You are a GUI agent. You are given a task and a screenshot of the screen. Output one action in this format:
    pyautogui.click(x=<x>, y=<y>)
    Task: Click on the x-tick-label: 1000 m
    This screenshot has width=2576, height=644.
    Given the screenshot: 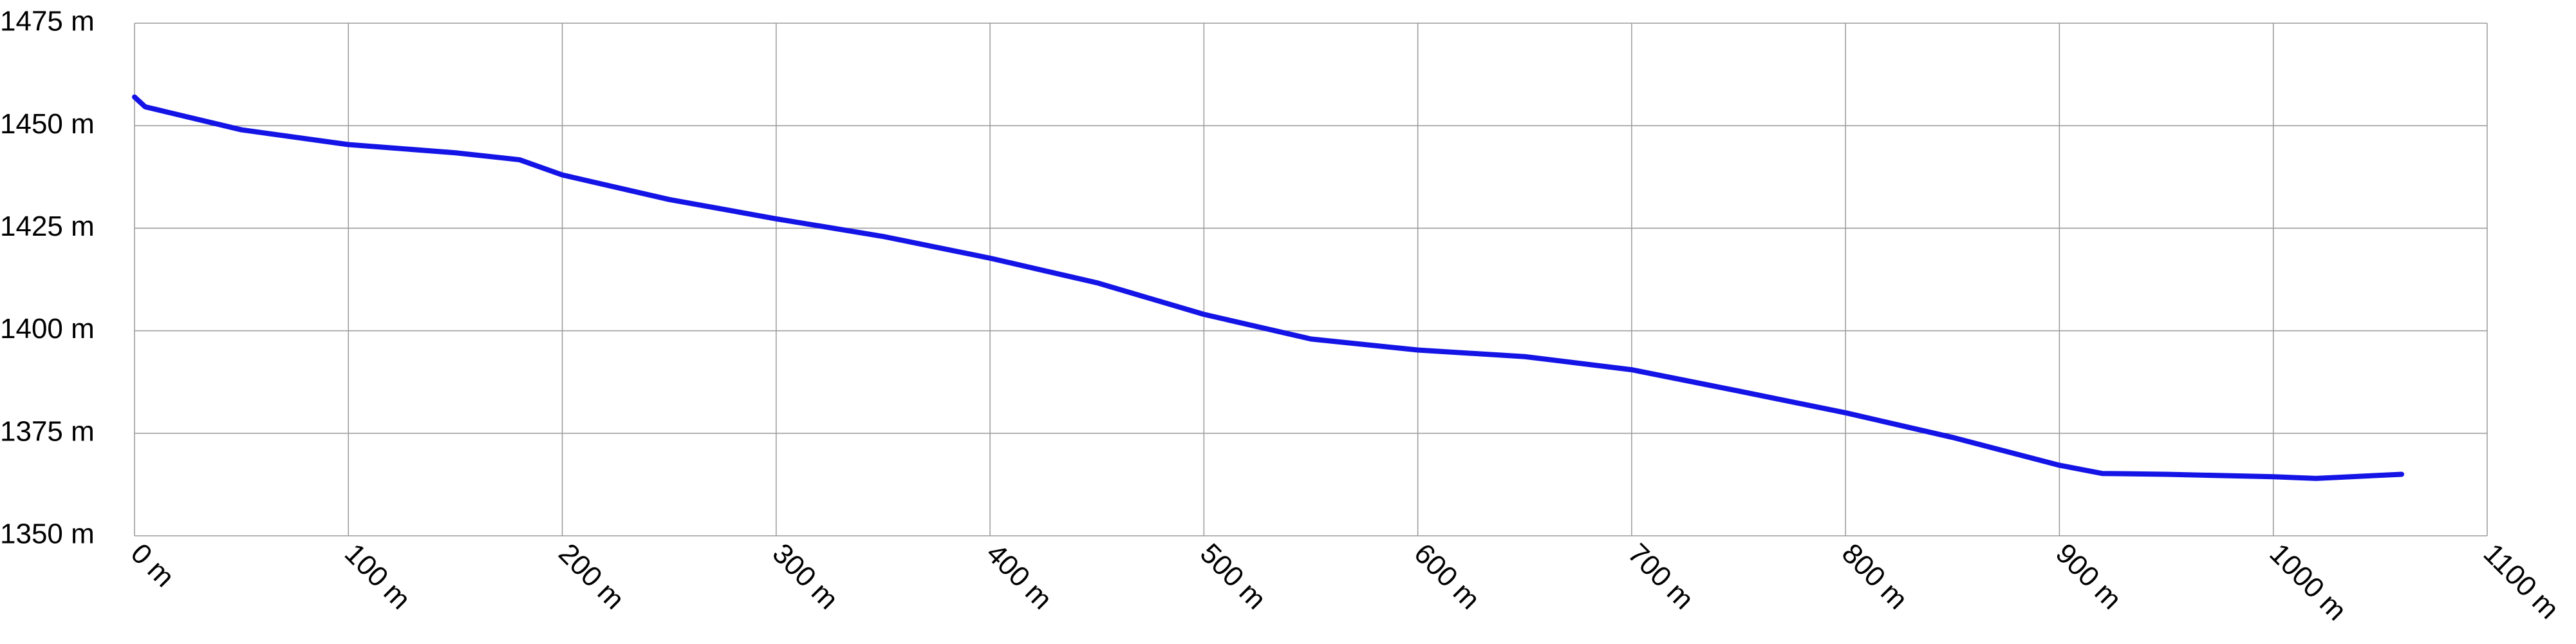 What is the action you would take?
    pyautogui.click(x=2307, y=582)
    